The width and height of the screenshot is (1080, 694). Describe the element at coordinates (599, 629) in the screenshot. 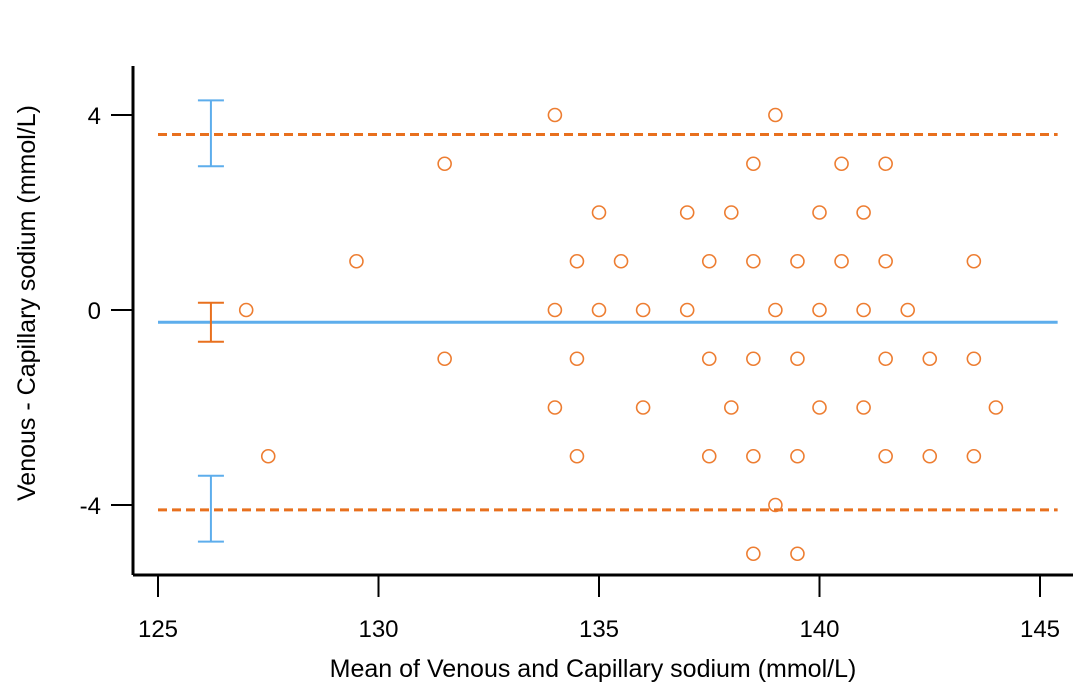

I see `x-tick-label: 135` at that location.